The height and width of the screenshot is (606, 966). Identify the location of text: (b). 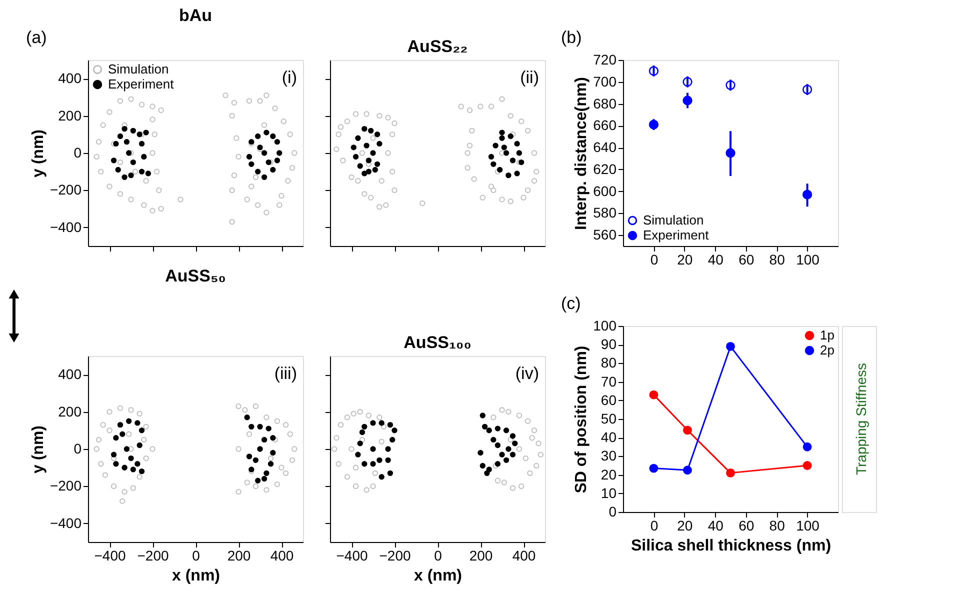
(571, 37).